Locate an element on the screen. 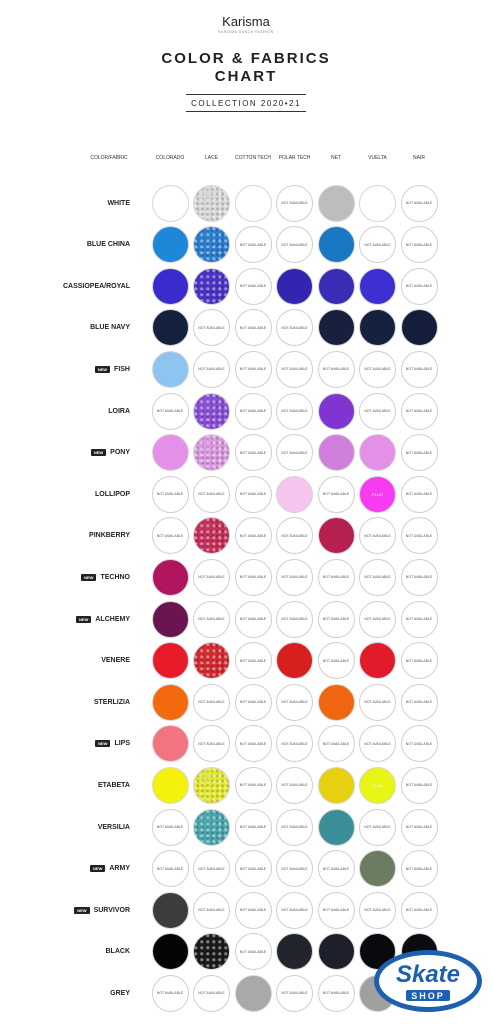 The image size is (492, 1024). row-label: VENERE is located at coordinates (75, 661).